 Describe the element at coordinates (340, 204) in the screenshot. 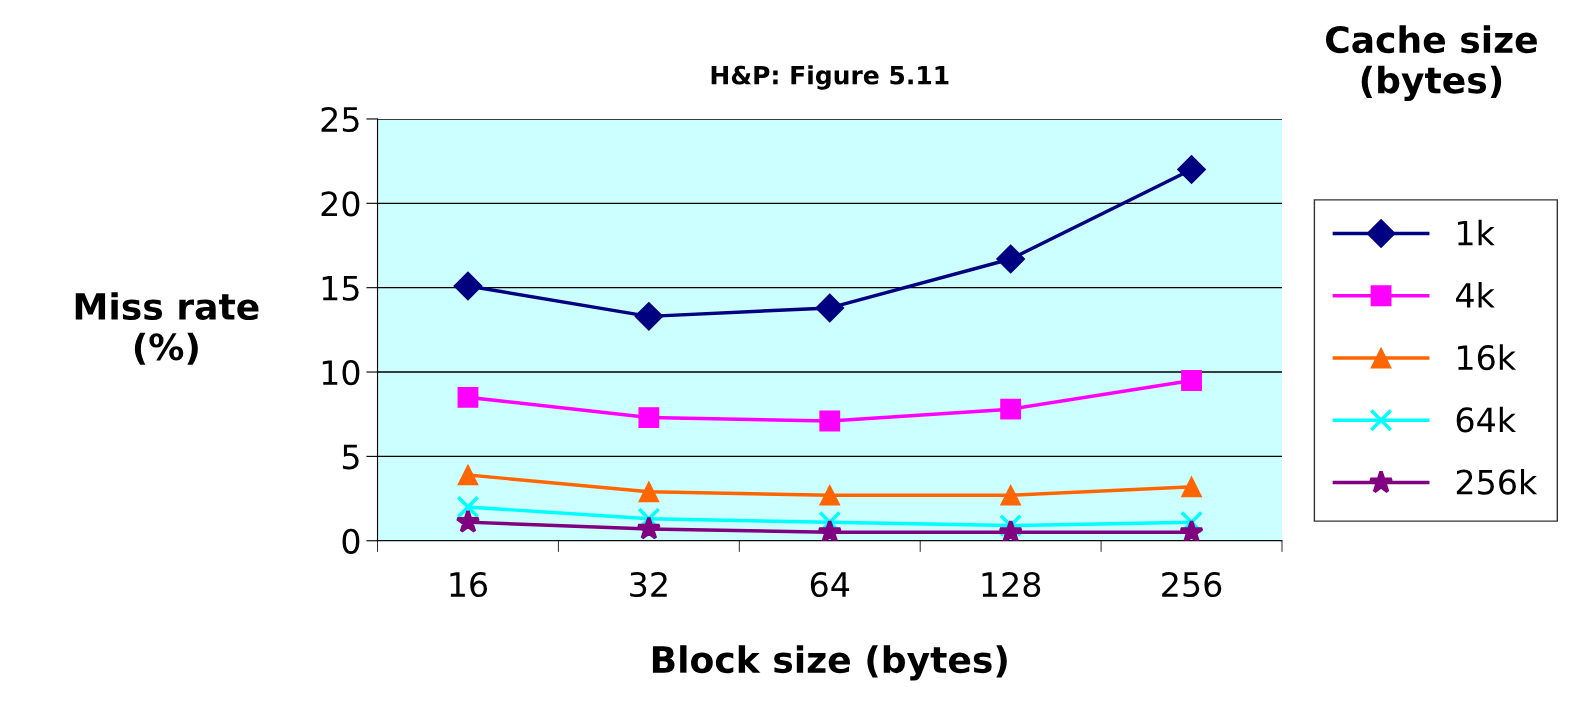

I see `y-tick-label: 20` at that location.